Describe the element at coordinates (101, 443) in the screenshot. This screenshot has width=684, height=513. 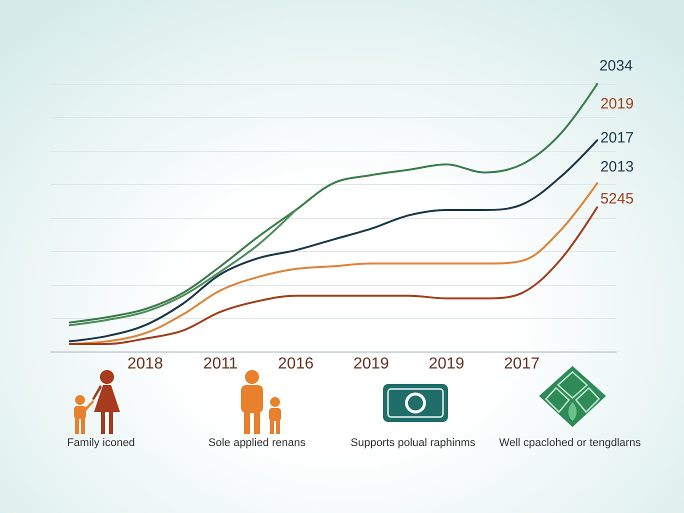
I see `text: Family iconed` at that location.